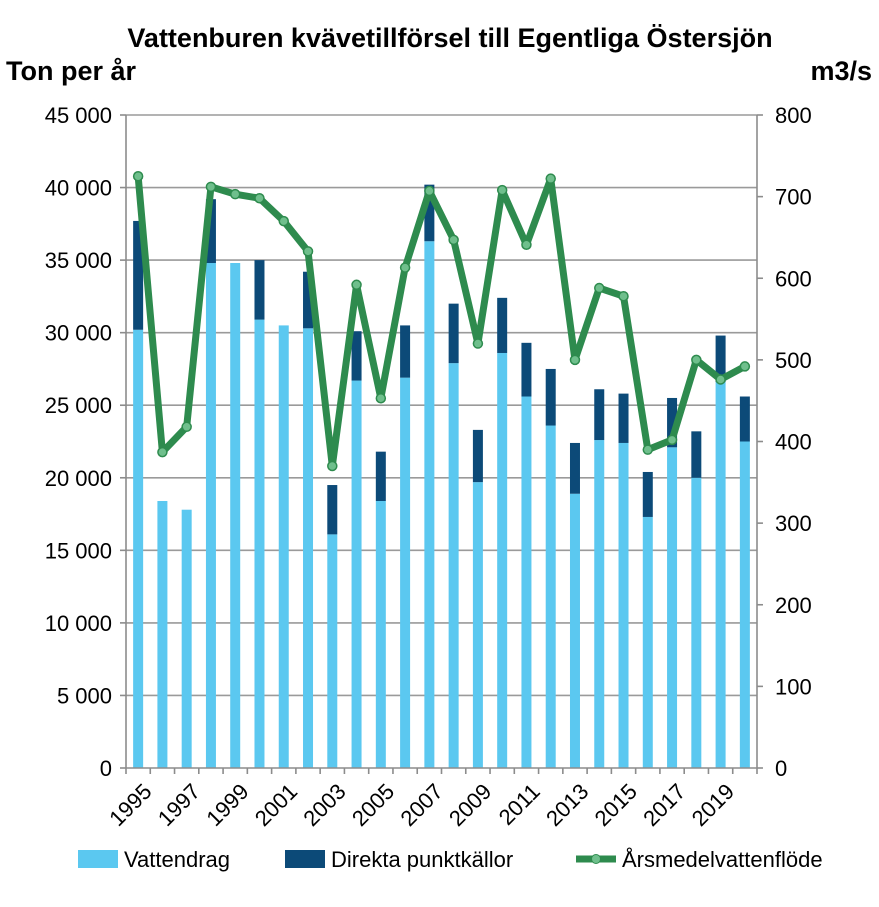 The width and height of the screenshot is (879, 907). Describe the element at coordinates (781, 768) in the screenshot. I see `right-tick-label: 0` at that location.